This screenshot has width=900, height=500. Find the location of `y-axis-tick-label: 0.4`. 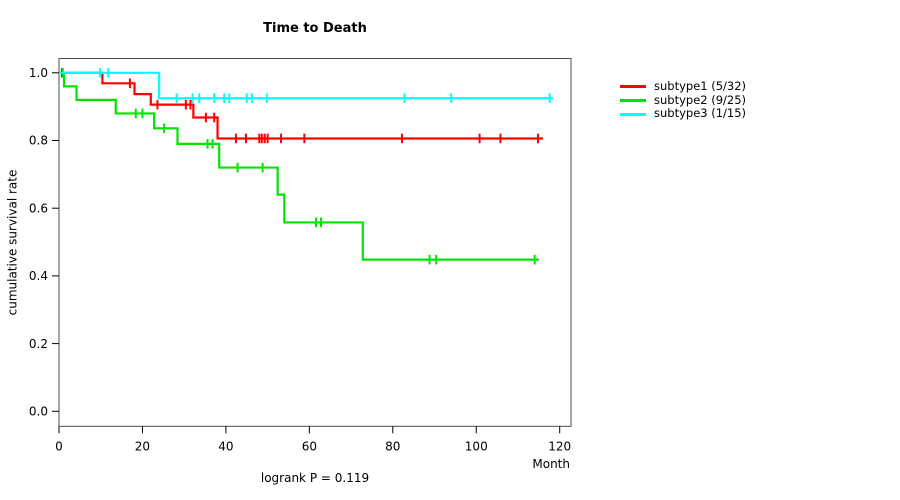

y-axis-tick-label: 0.4 is located at coordinates (38, 276).